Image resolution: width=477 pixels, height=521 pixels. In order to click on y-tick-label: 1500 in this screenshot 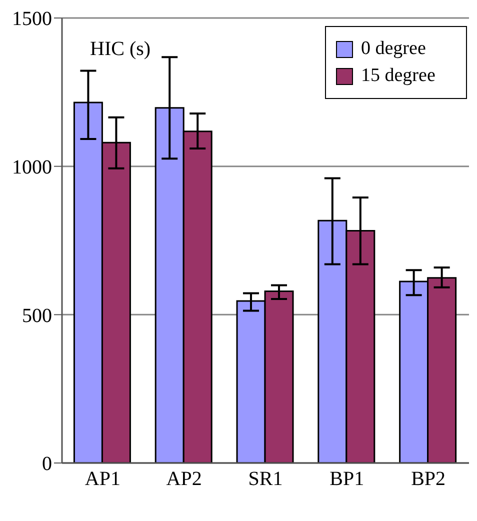, I will do `click(32, 19)`.